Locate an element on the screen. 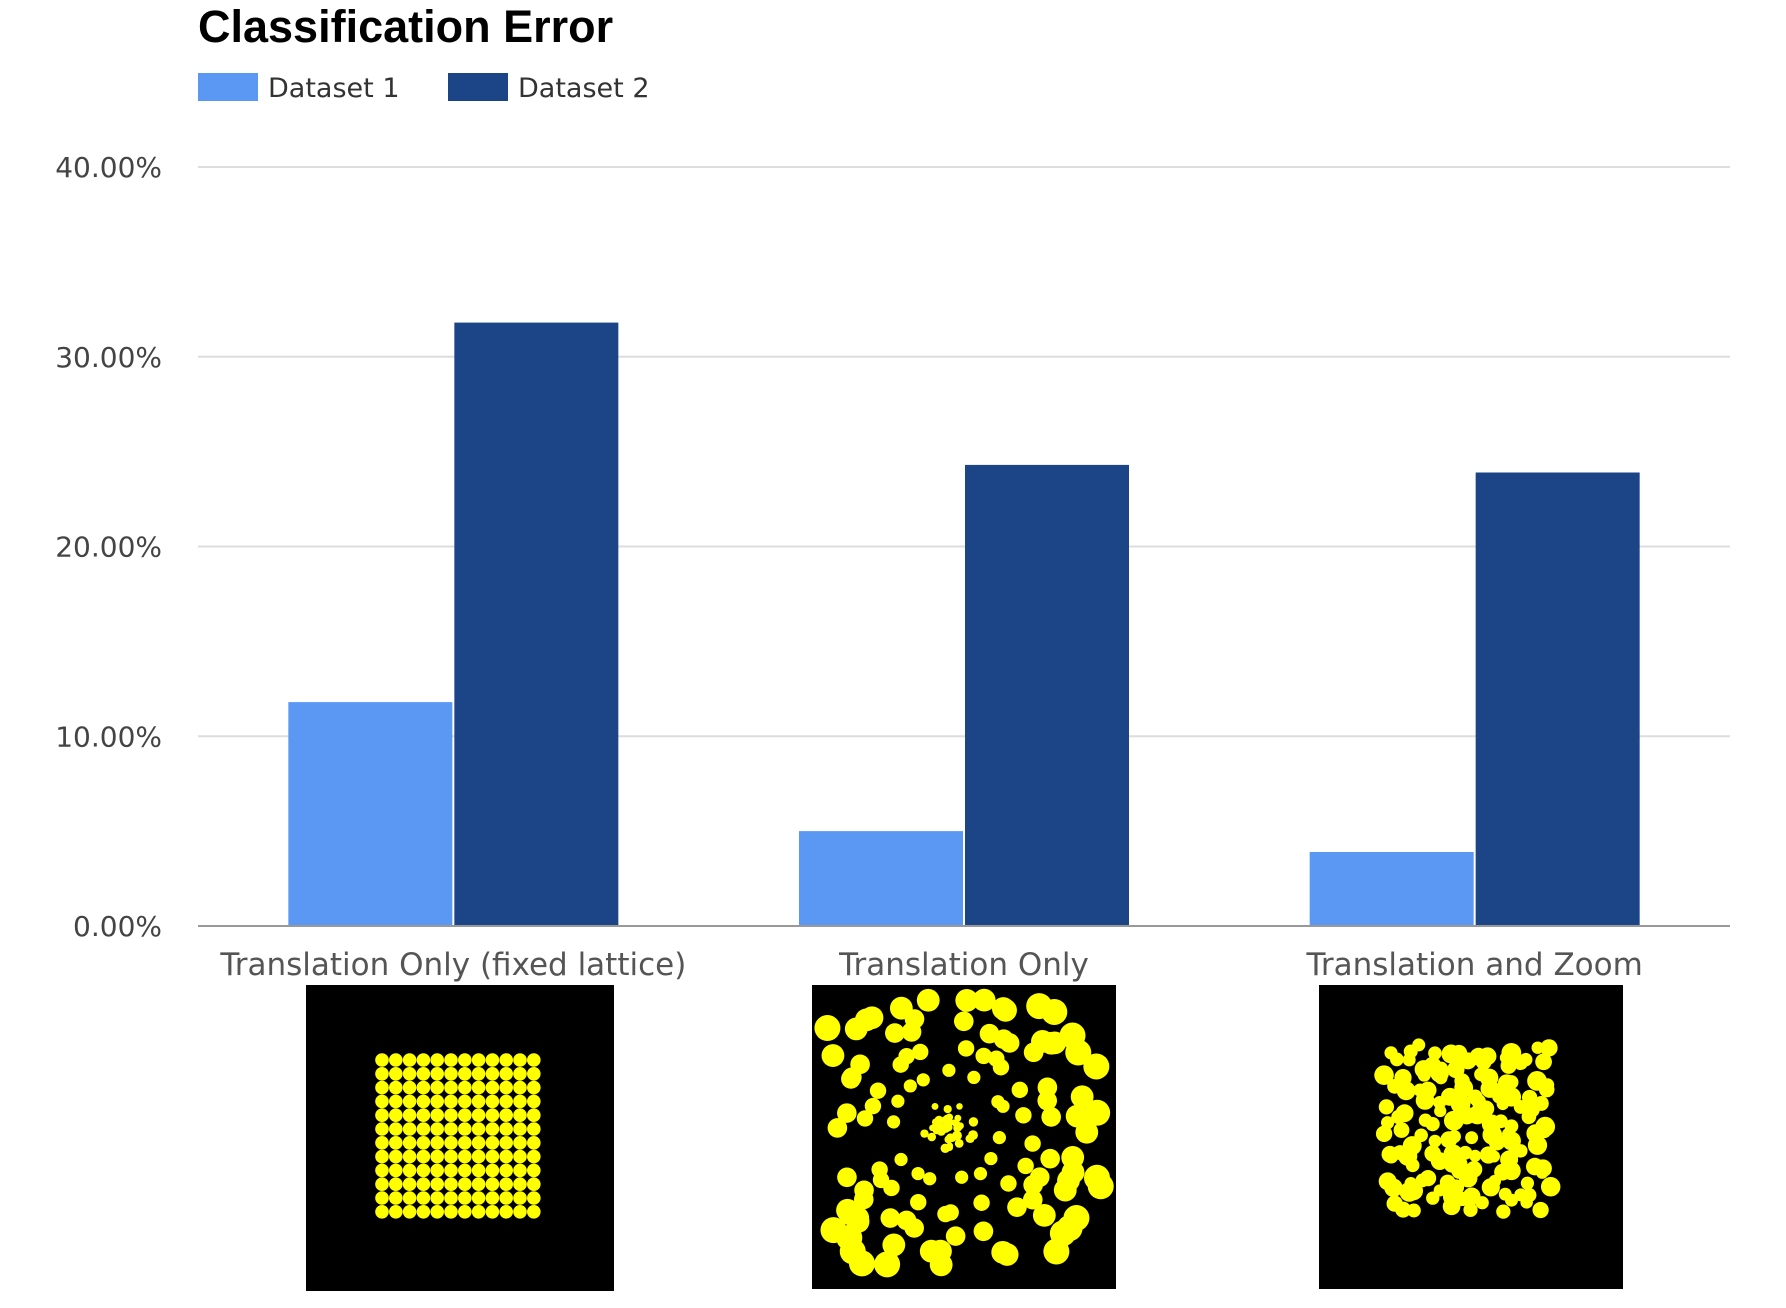 The width and height of the screenshot is (1786, 1308). x-category-label: Translation Only (fixed lattice) is located at coordinates (452, 965).